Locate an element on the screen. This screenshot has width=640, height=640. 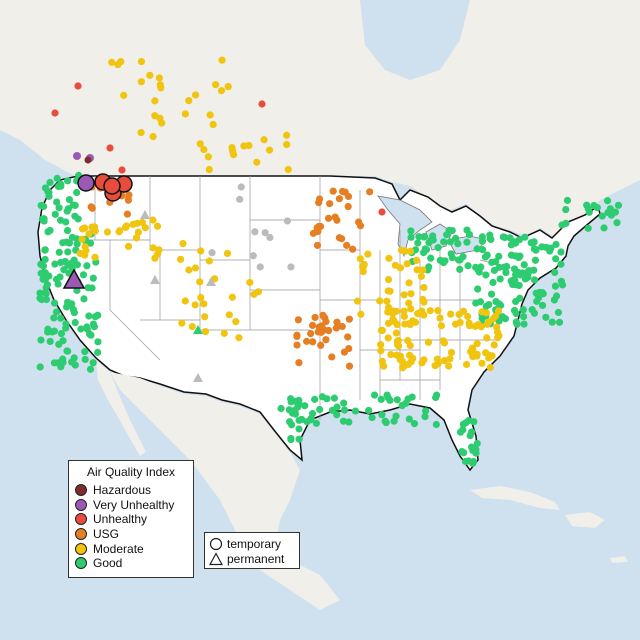
legend-label: Hazardous is located at coordinates (122, 490).